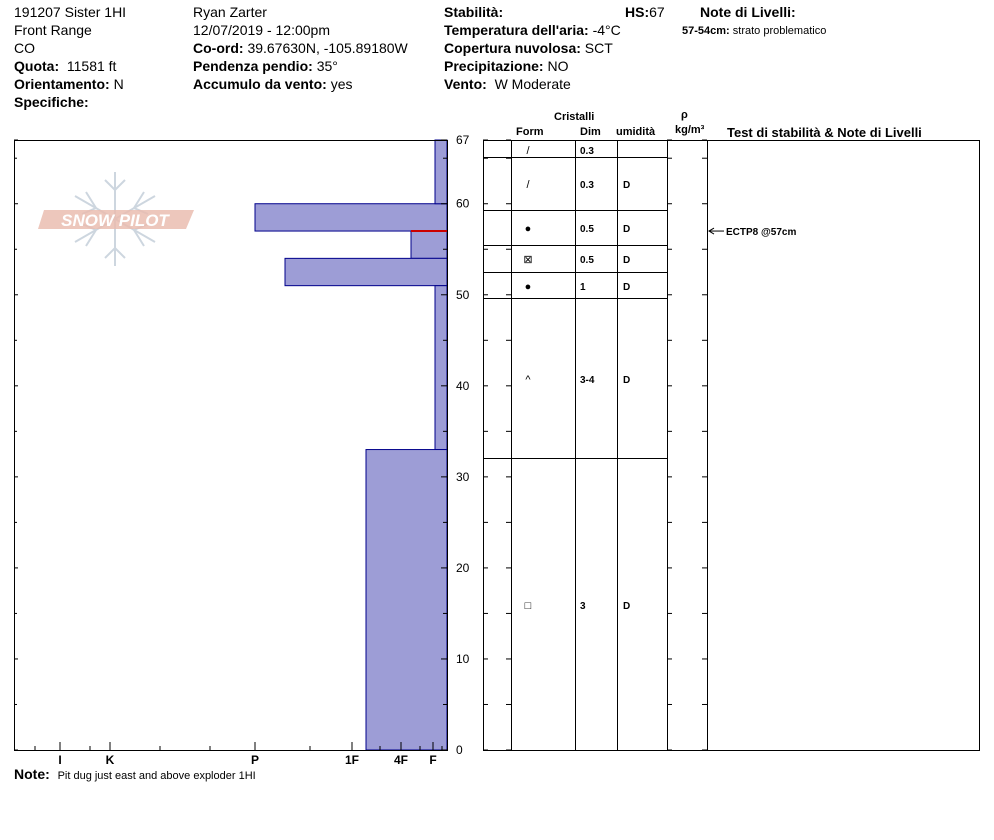 The image size is (994, 840). What do you see at coordinates (558, 66) in the screenshot?
I see `precip-value: NO` at bounding box center [558, 66].